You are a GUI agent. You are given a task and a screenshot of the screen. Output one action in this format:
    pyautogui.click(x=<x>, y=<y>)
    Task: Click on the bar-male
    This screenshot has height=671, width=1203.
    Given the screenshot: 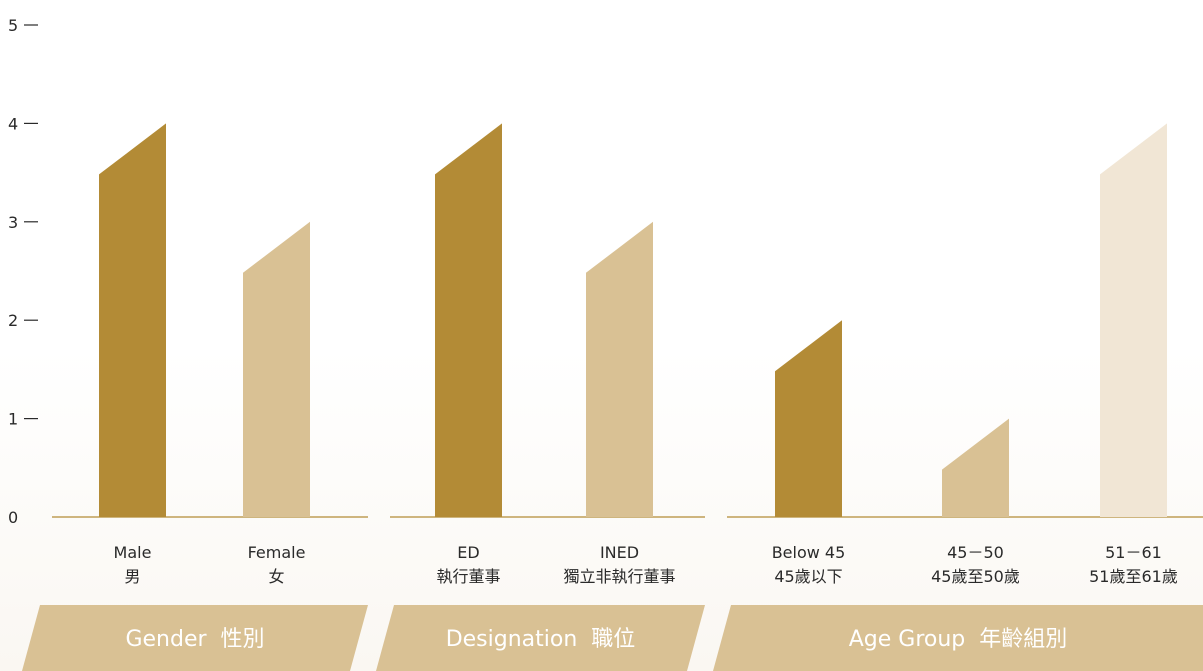 What is the action you would take?
    pyautogui.click(x=132, y=320)
    